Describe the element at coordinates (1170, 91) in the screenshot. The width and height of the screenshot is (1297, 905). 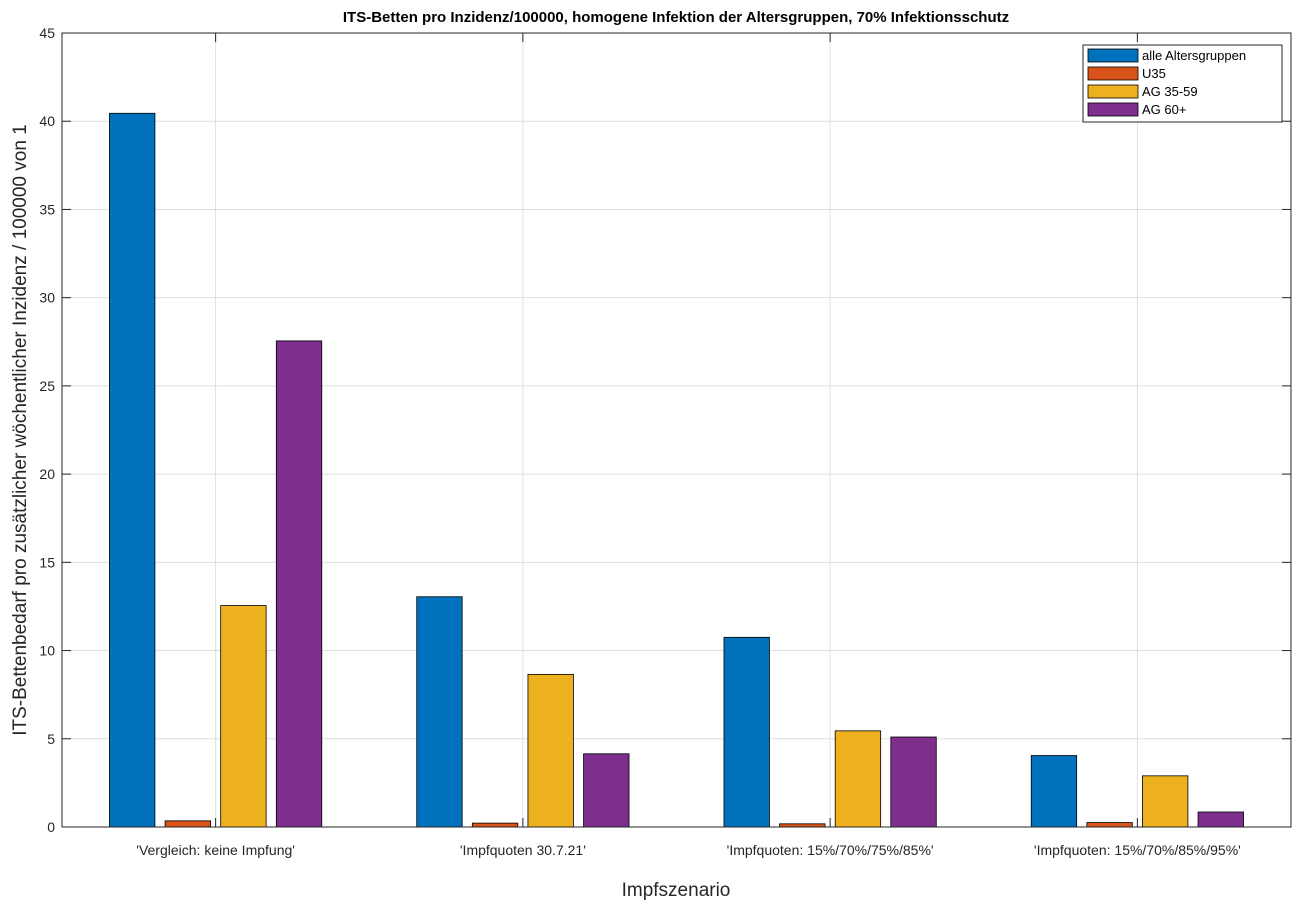
I see `legend-label: AG 35-59` at that location.